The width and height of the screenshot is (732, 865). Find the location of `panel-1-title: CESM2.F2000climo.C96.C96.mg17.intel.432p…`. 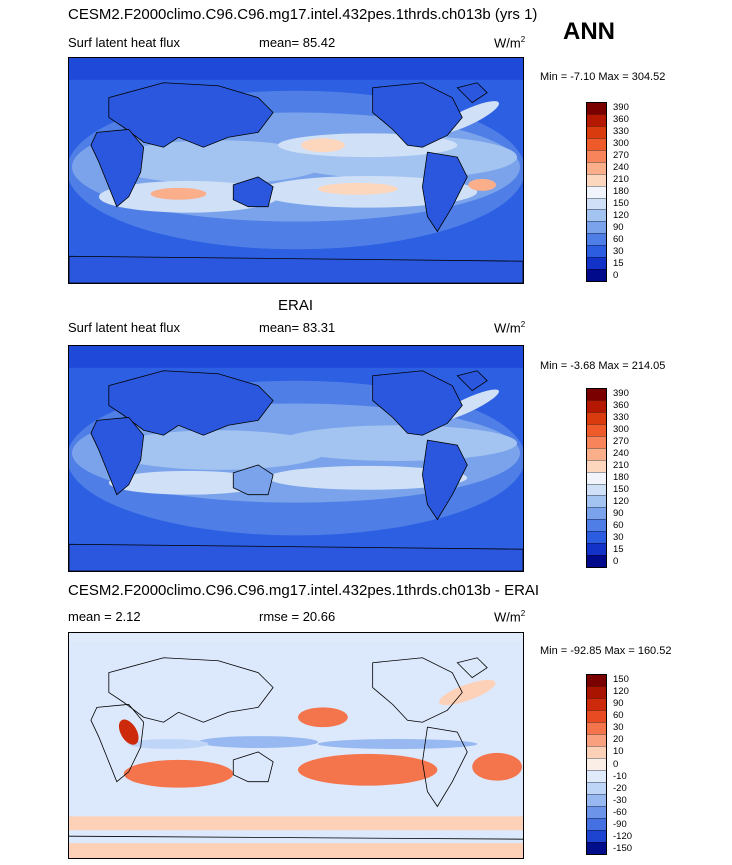

panel-1-title: CESM2.F2000climo.C96.C96.mg17.intel.432p… is located at coordinates (303, 14).